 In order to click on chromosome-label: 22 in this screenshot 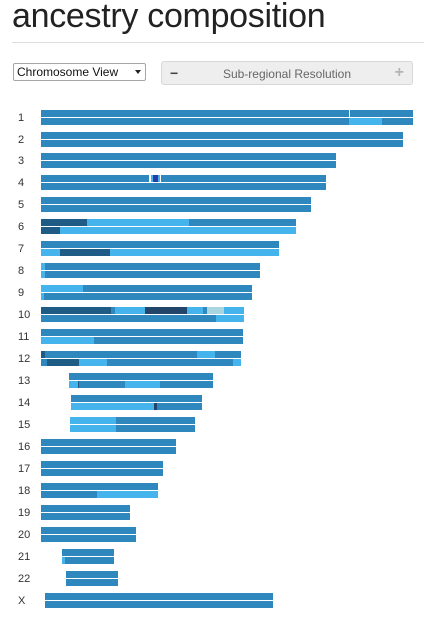, I will do `click(24, 579)`.